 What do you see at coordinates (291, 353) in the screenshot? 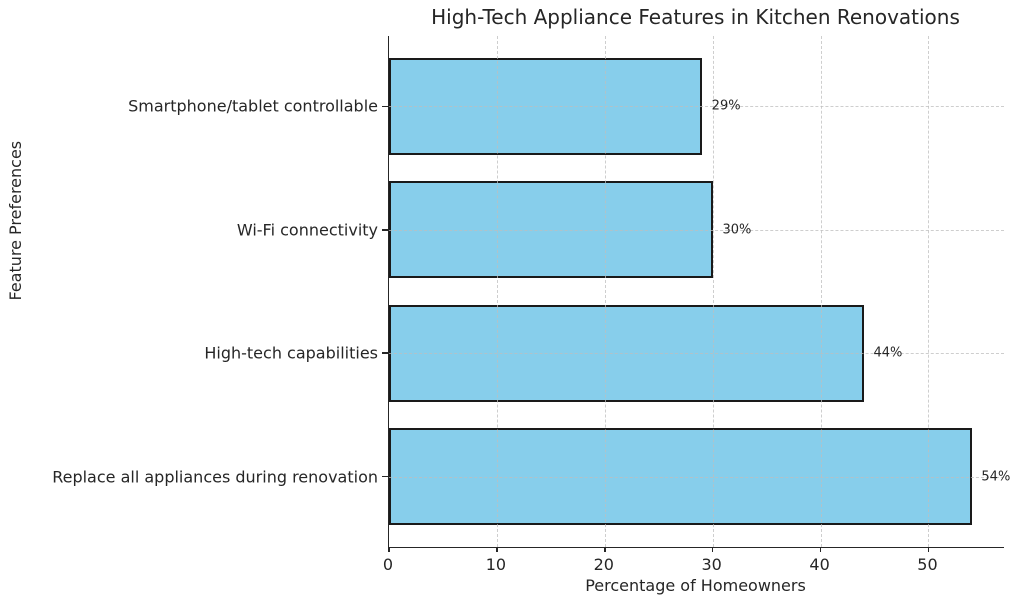
I see `category-label: High-tech capabilities` at bounding box center [291, 353].